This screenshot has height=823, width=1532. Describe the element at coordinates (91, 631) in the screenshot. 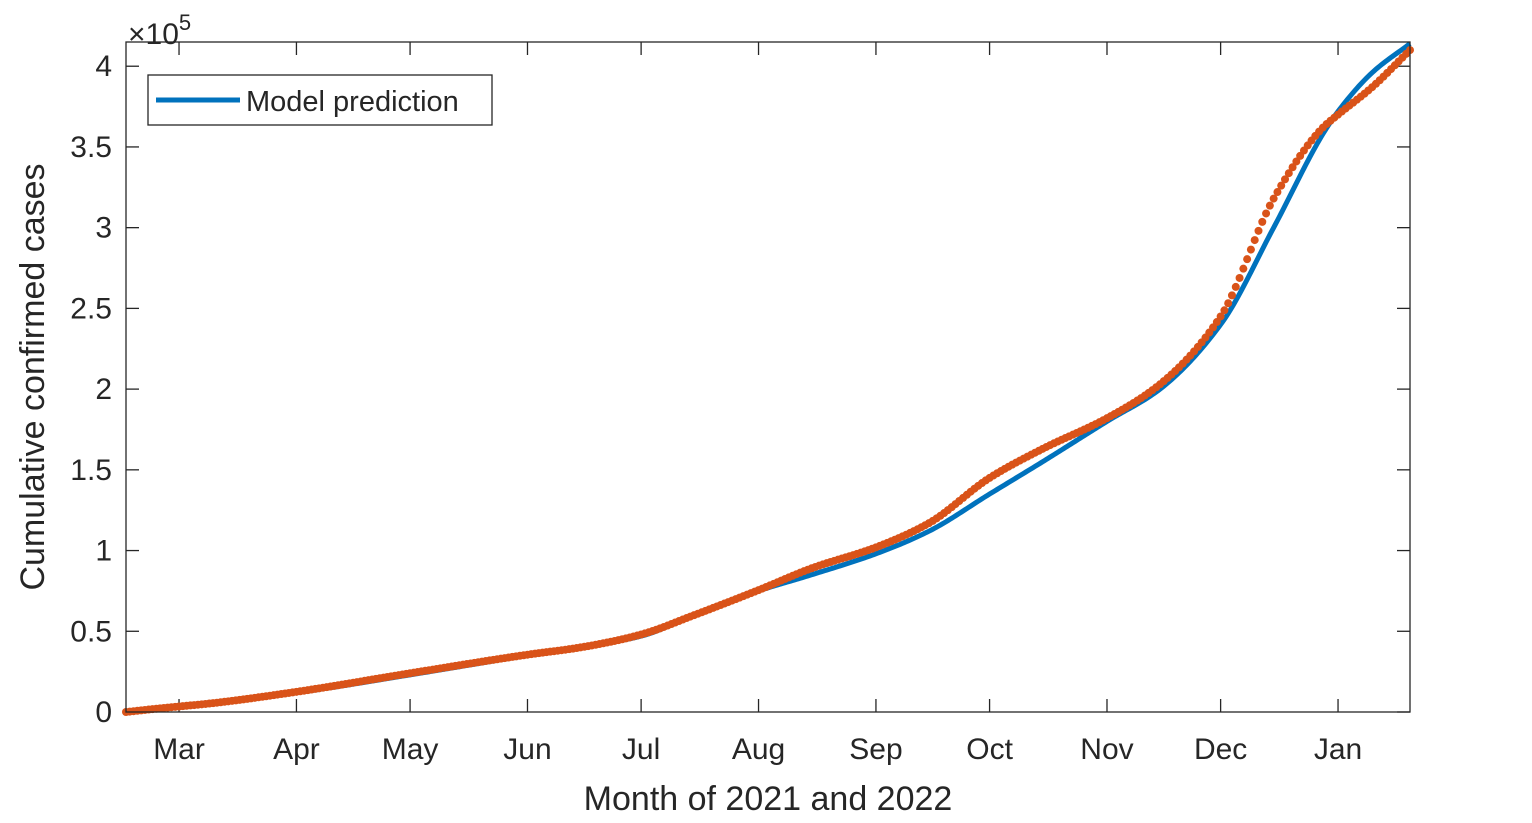

I see `y-tick-label: 0.5` at that location.